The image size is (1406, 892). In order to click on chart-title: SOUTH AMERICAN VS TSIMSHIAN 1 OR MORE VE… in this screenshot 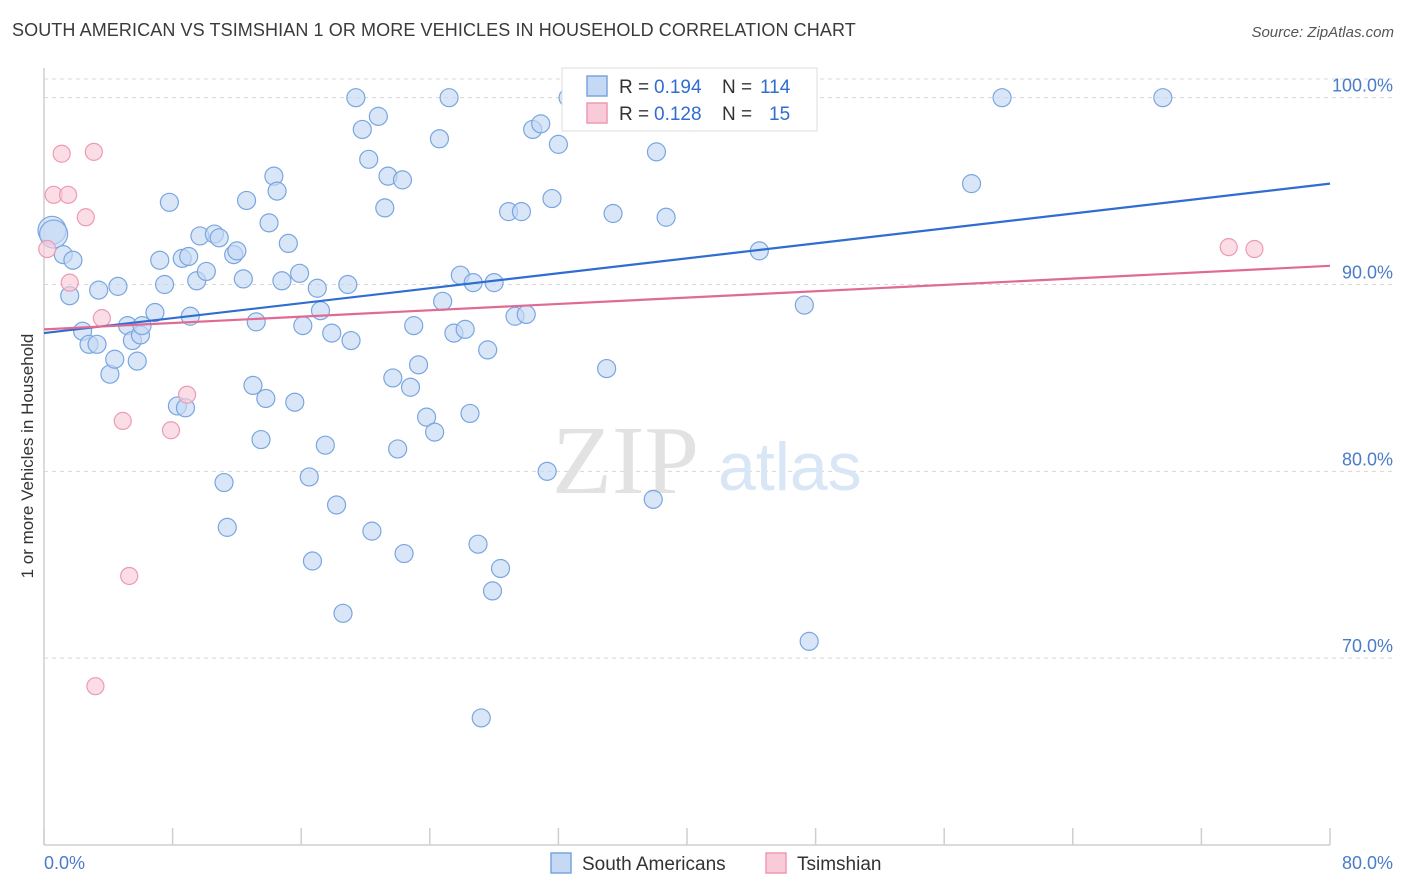, I will do `click(434, 30)`.